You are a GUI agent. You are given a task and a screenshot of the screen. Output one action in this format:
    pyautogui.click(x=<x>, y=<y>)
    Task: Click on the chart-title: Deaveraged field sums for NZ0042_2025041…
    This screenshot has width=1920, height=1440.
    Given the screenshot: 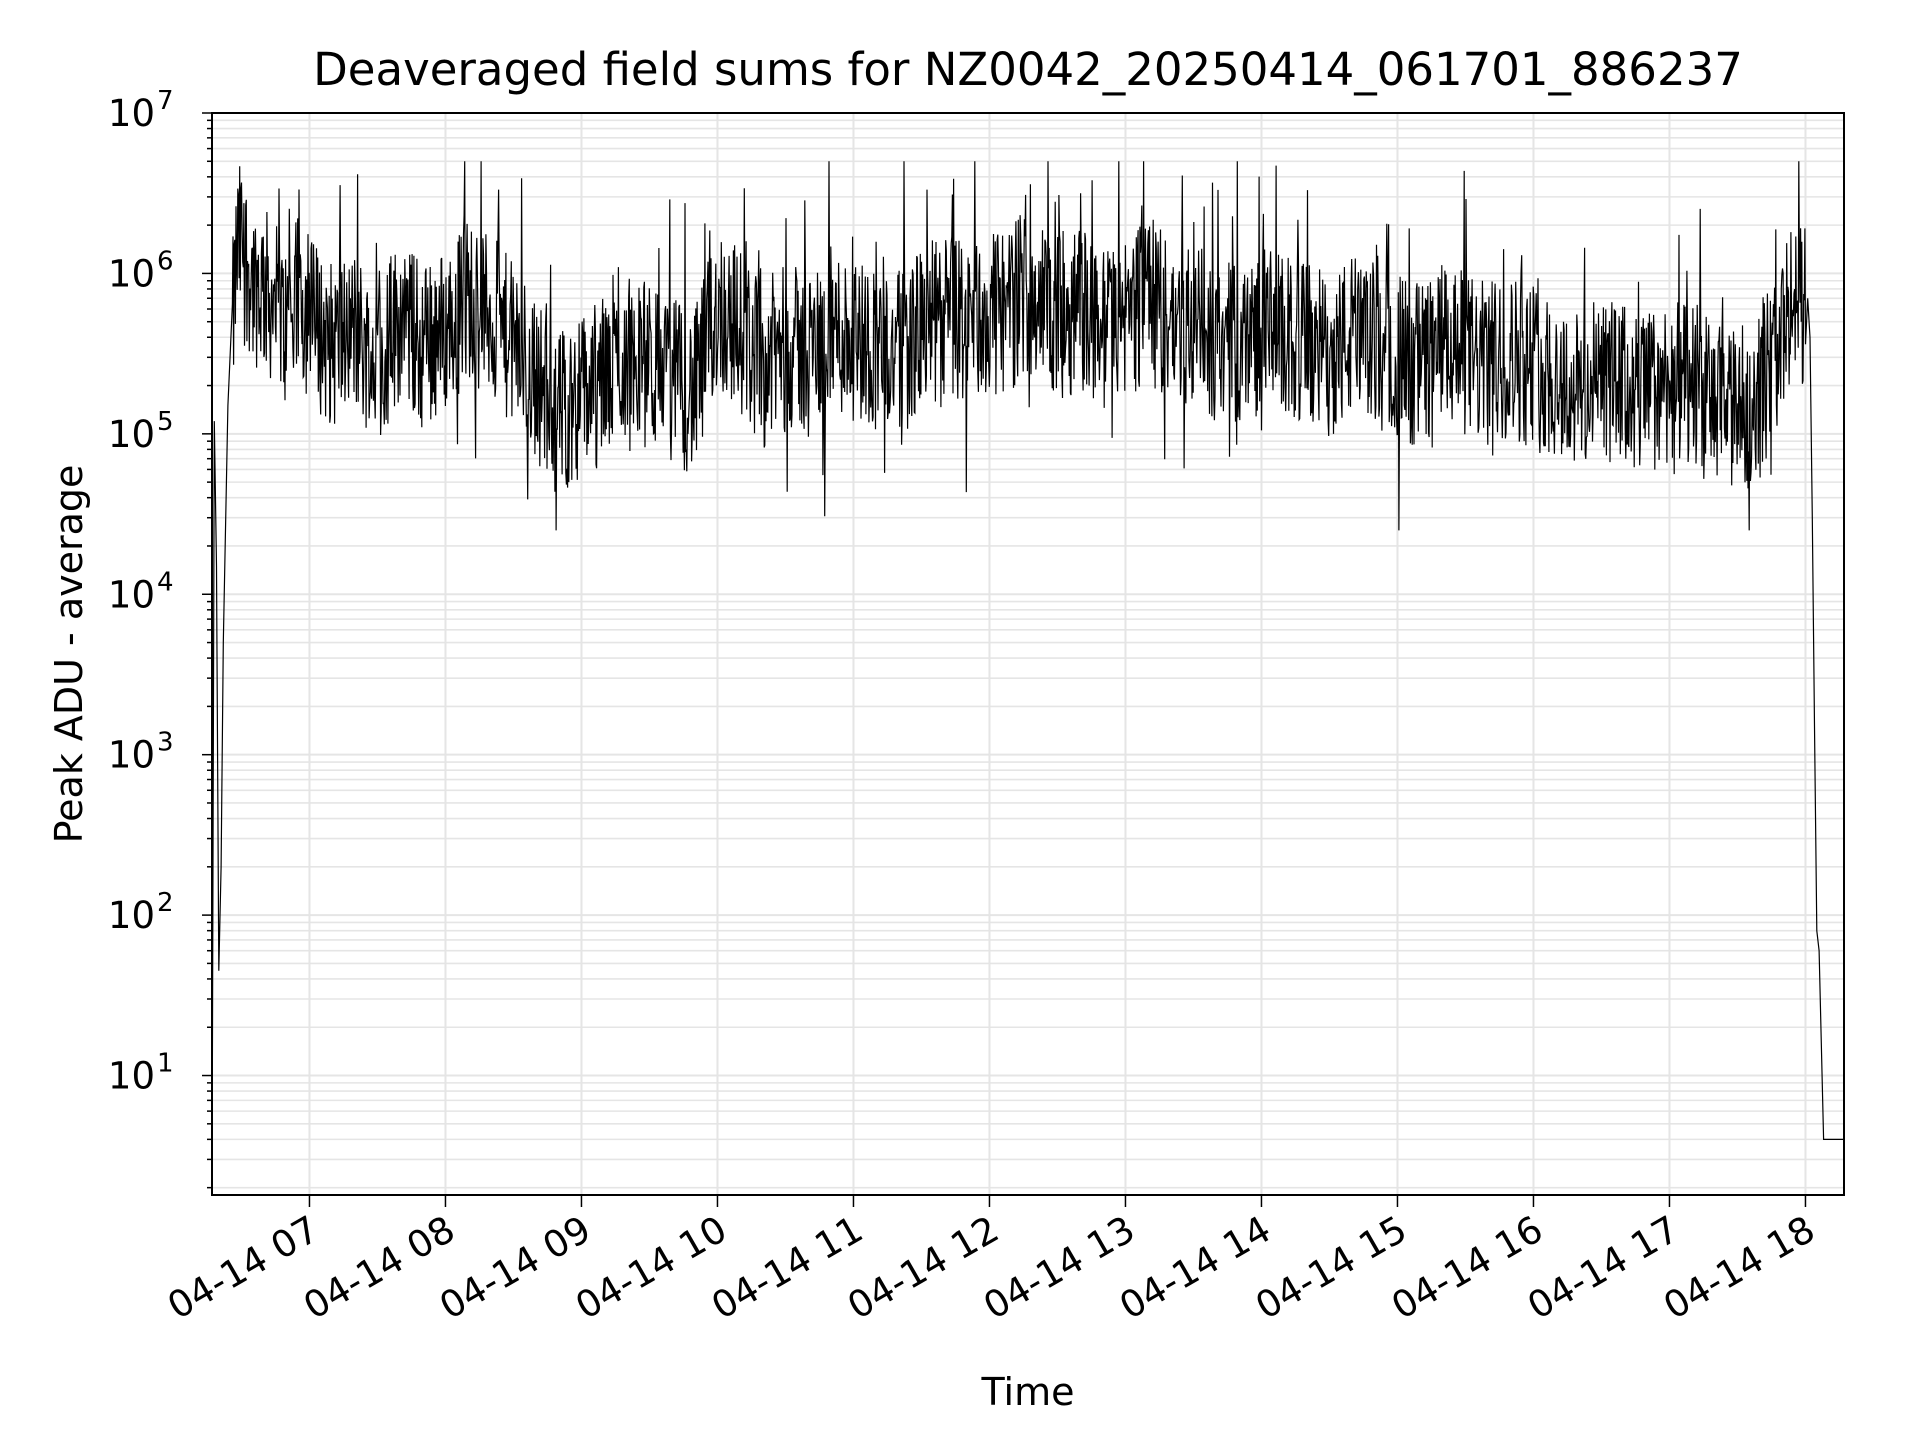 What is the action you would take?
    pyautogui.click(x=1028, y=69)
    